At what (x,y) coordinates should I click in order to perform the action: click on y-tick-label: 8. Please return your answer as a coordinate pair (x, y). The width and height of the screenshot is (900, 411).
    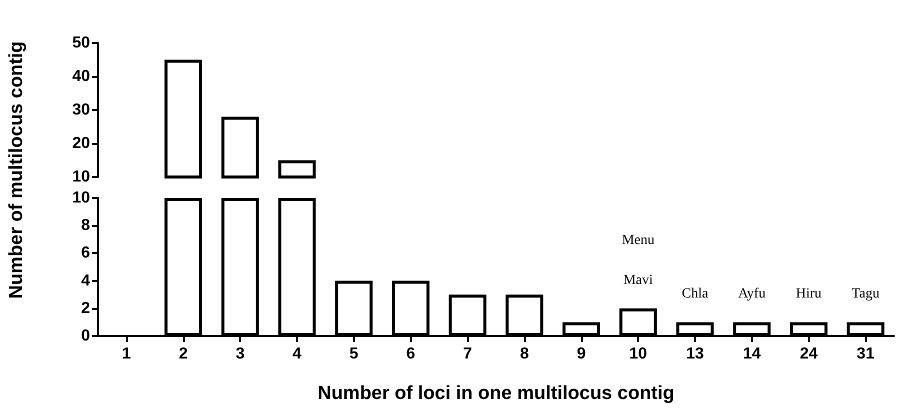
    Looking at the image, I should click on (85, 225).